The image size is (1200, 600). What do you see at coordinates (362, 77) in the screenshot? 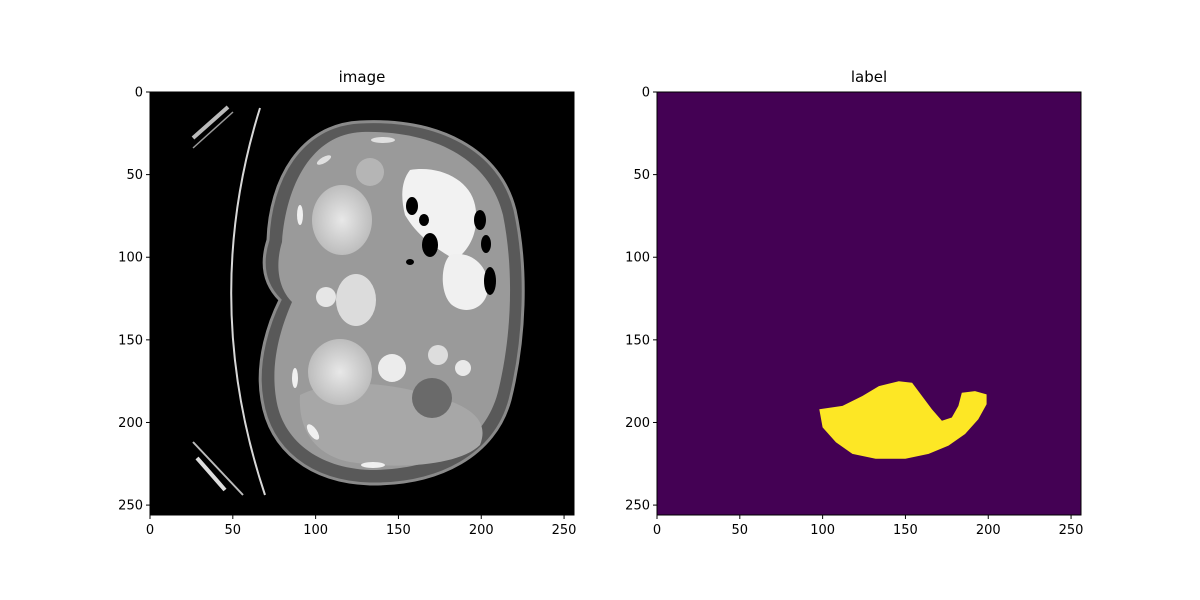
I see `image-title: image` at bounding box center [362, 77].